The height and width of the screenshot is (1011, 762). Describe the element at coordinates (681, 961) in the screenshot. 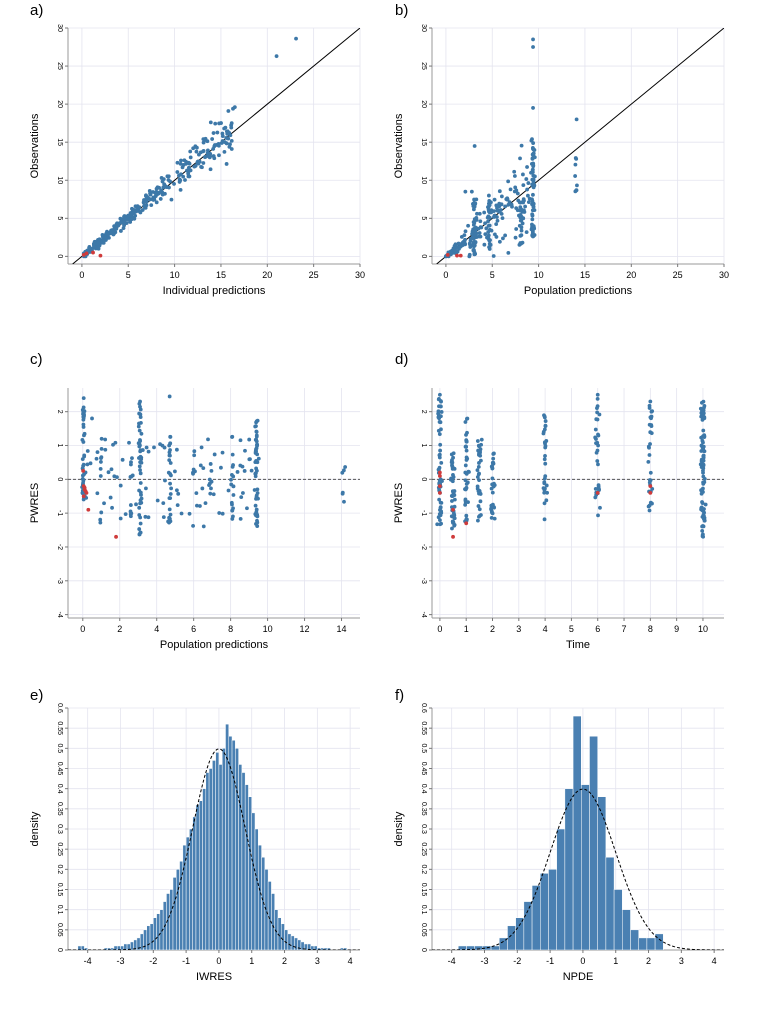

I see `x-tick-label: 3` at that location.